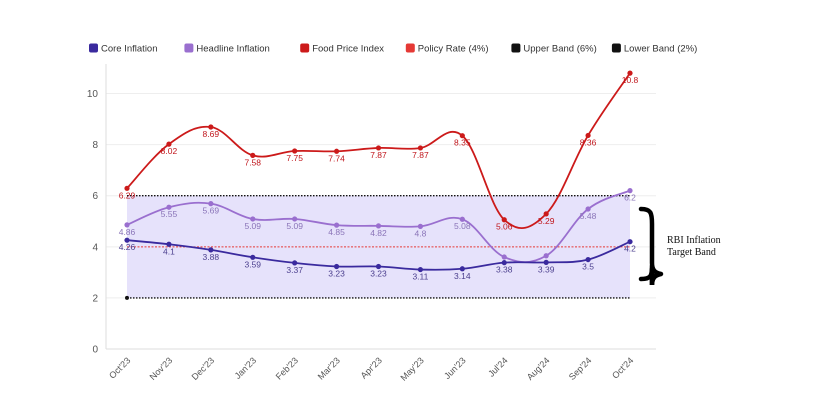 The image size is (814, 411). Describe the element at coordinates (660, 49) in the screenshot. I see `legend-label: Lower Band (2%)` at that location.